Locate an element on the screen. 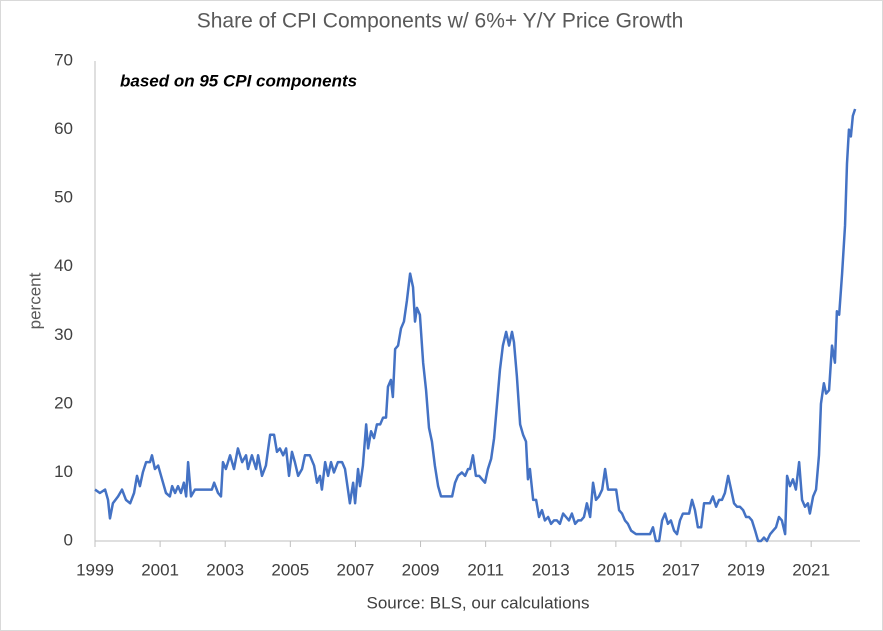 The height and width of the screenshot is (631, 883). y-tick-label: 60 is located at coordinates (63, 128).